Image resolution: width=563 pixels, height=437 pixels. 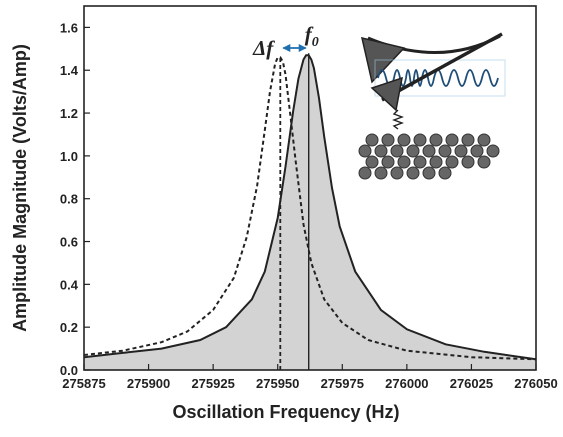 What do you see at coordinates (148, 383) in the screenshot?
I see `x-tick-label: 275900` at bounding box center [148, 383].